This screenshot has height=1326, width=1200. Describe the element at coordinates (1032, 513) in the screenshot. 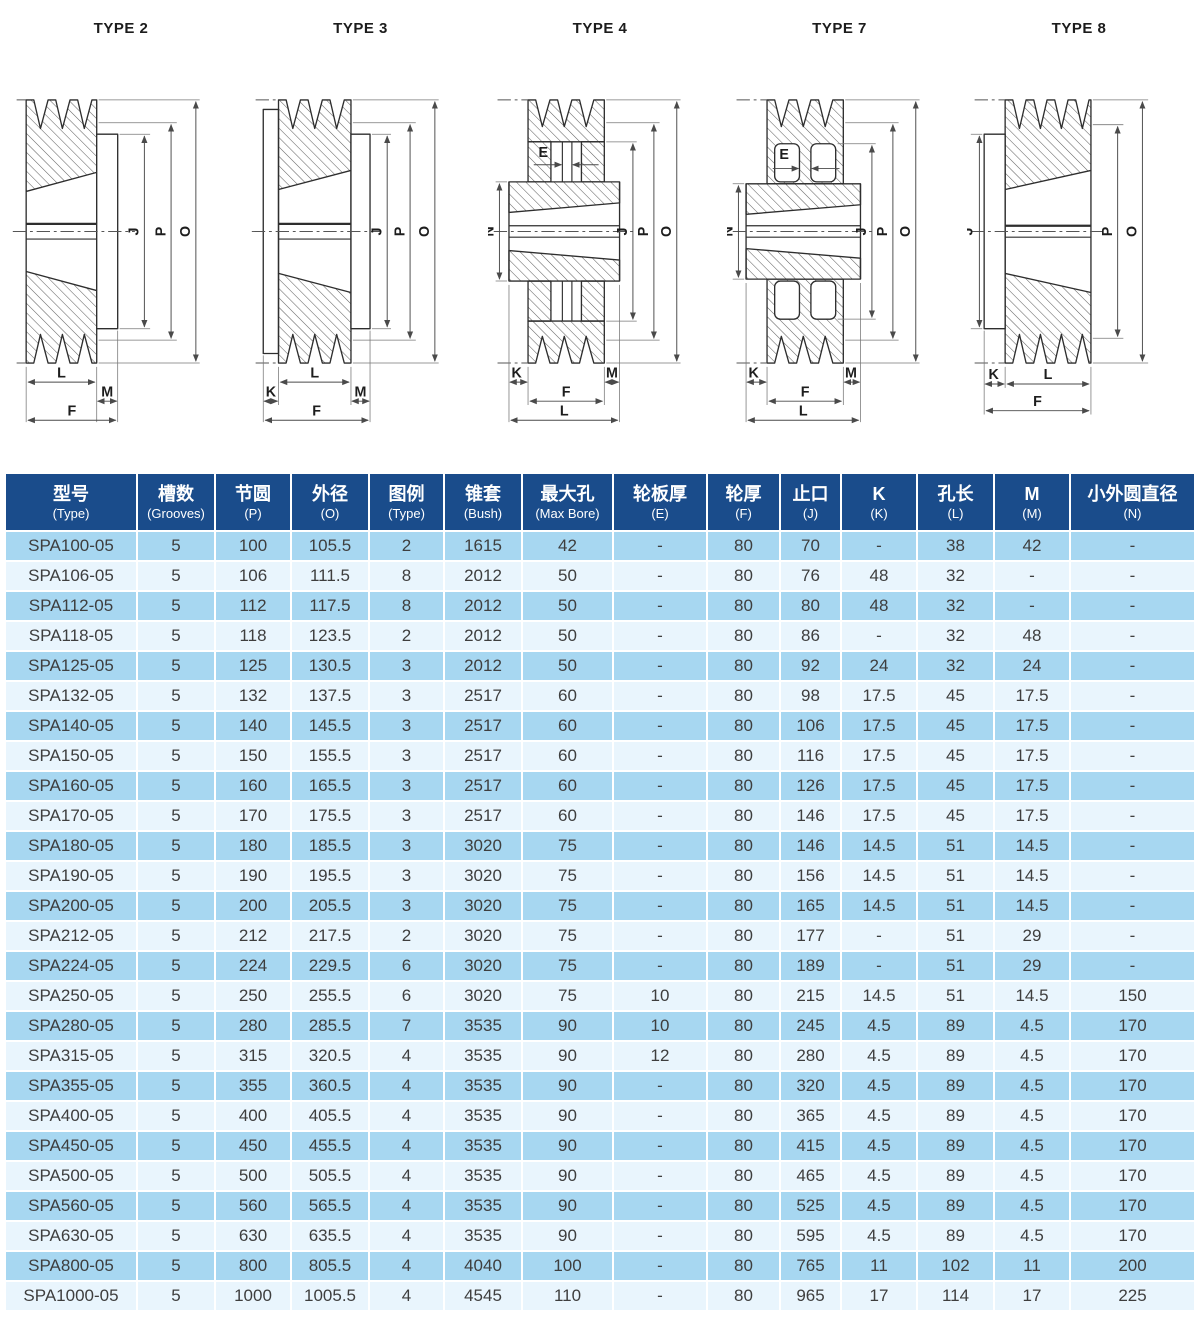

I see `column-header-en: (M)` at that location.